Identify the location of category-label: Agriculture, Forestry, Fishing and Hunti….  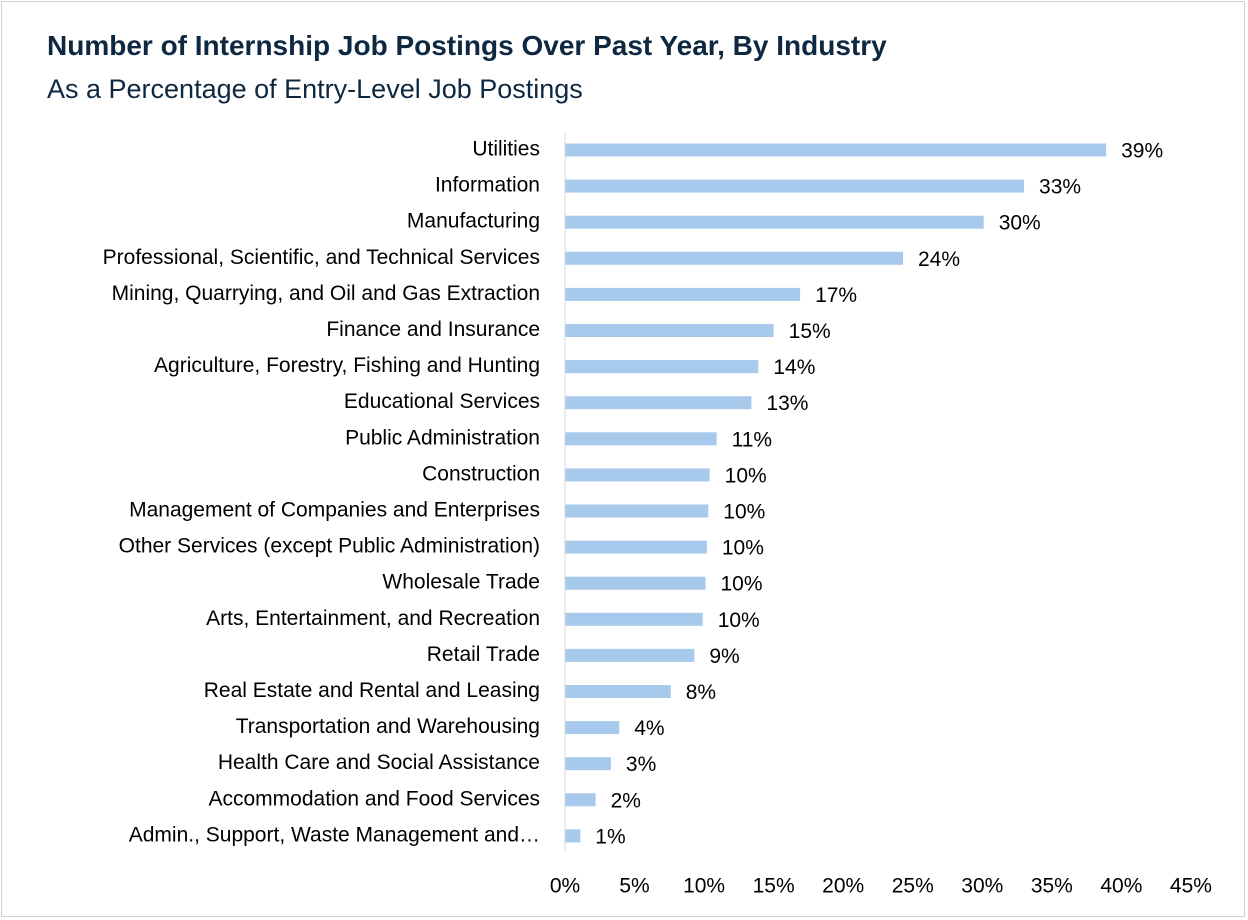
(347, 365).